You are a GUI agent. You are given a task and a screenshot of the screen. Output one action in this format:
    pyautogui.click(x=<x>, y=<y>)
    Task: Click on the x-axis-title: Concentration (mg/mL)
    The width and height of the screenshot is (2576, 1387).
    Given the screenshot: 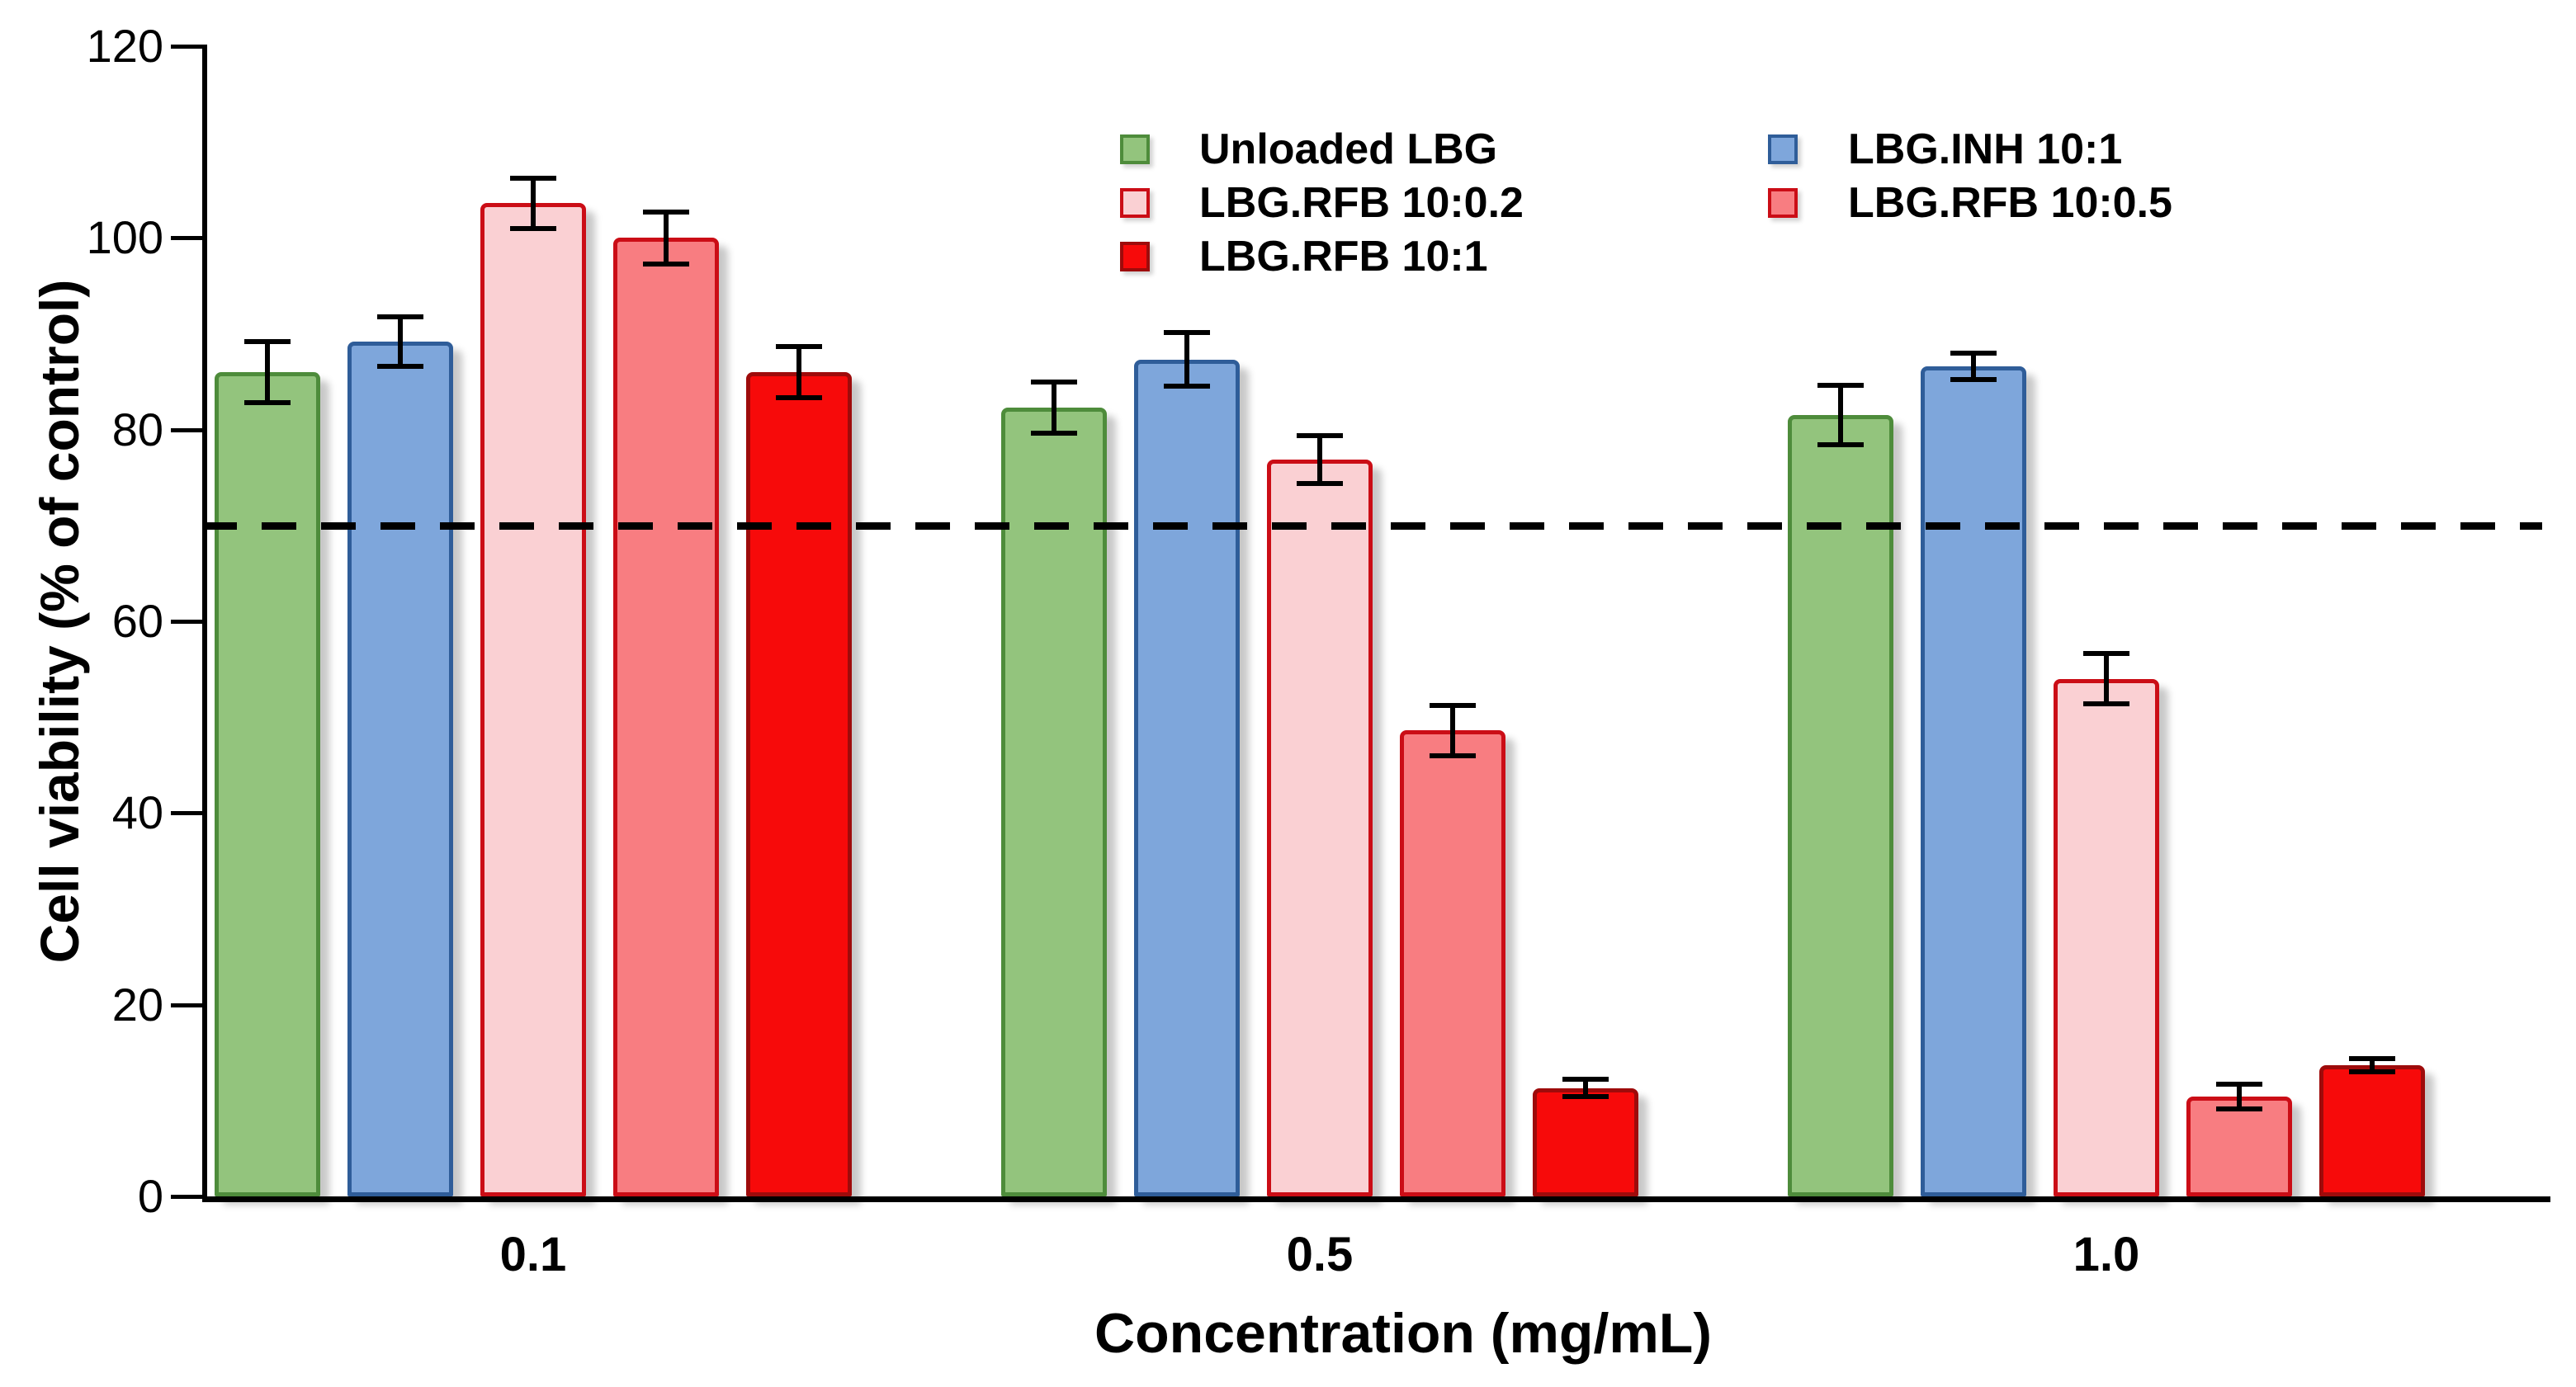 What is the action you would take?
    pyautogui.click(x=1403, y=1334)
    